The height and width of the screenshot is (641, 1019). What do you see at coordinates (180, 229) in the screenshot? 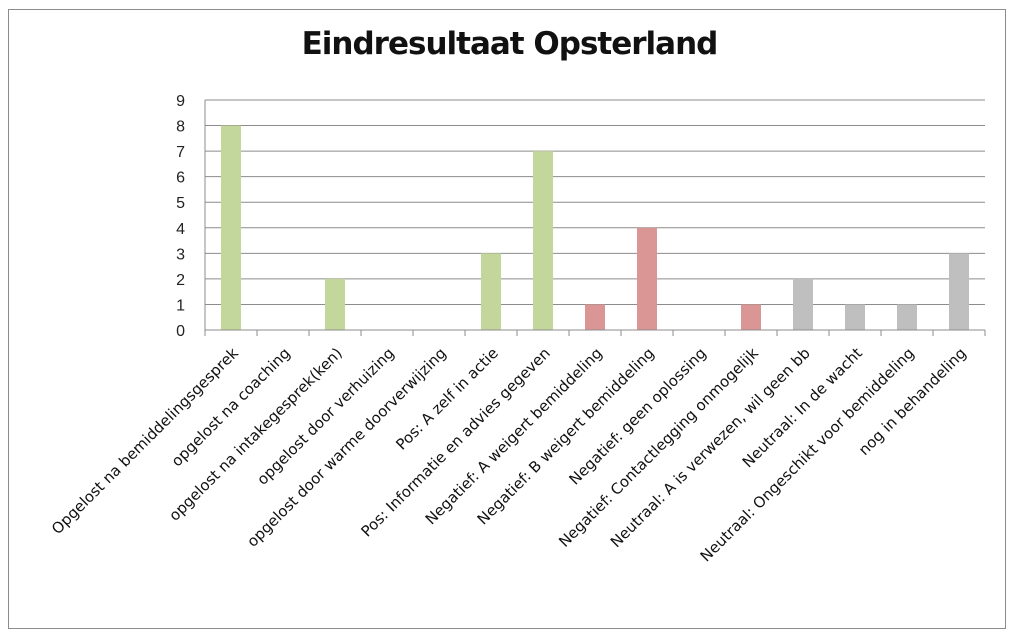
I see `y-tick-label: 4` at bounding box center [180, 229].